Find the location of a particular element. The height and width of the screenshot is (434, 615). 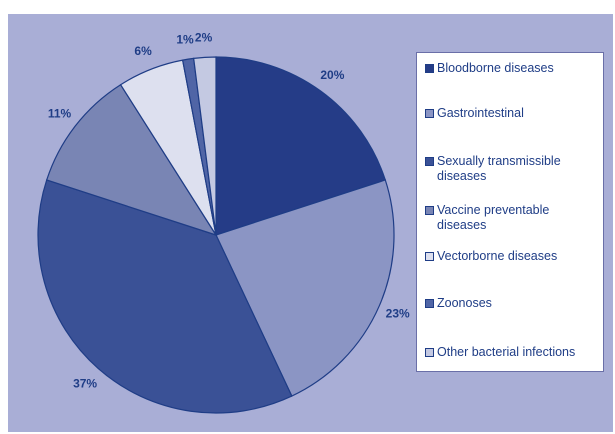

legend-label-other-bacterial: Other bacterial infections is located at coordinates (506, 352).